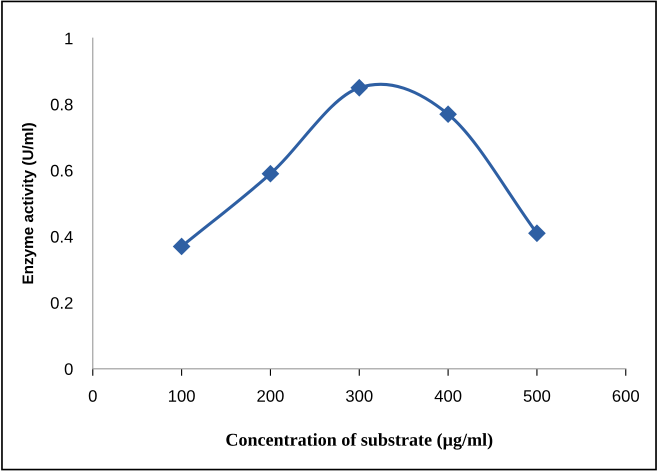  Describe the element at coordinates (69, 38) in the screenshot. I see `y-tick-label: 1` at that location.